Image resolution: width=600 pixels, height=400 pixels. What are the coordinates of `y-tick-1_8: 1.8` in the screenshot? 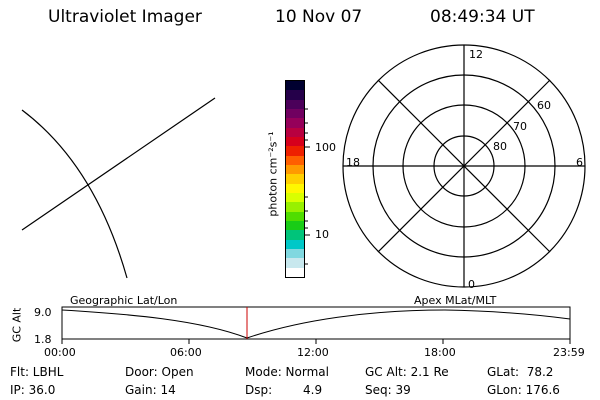 It's located at (43, 339).